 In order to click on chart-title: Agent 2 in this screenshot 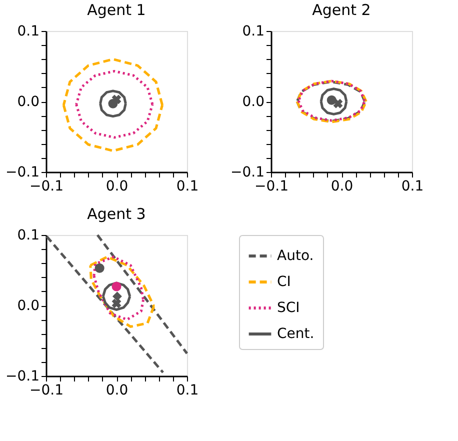, I will do `click(341, 10)`.